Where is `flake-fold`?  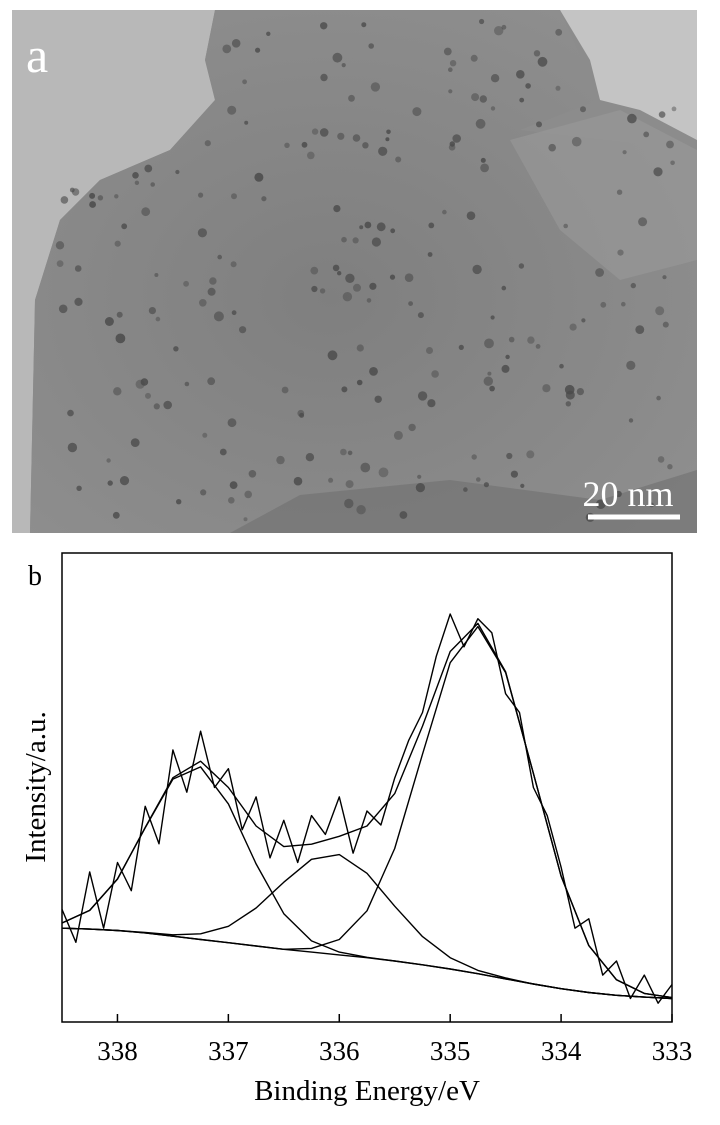
flake-fold is located at coordinates (463, 501).